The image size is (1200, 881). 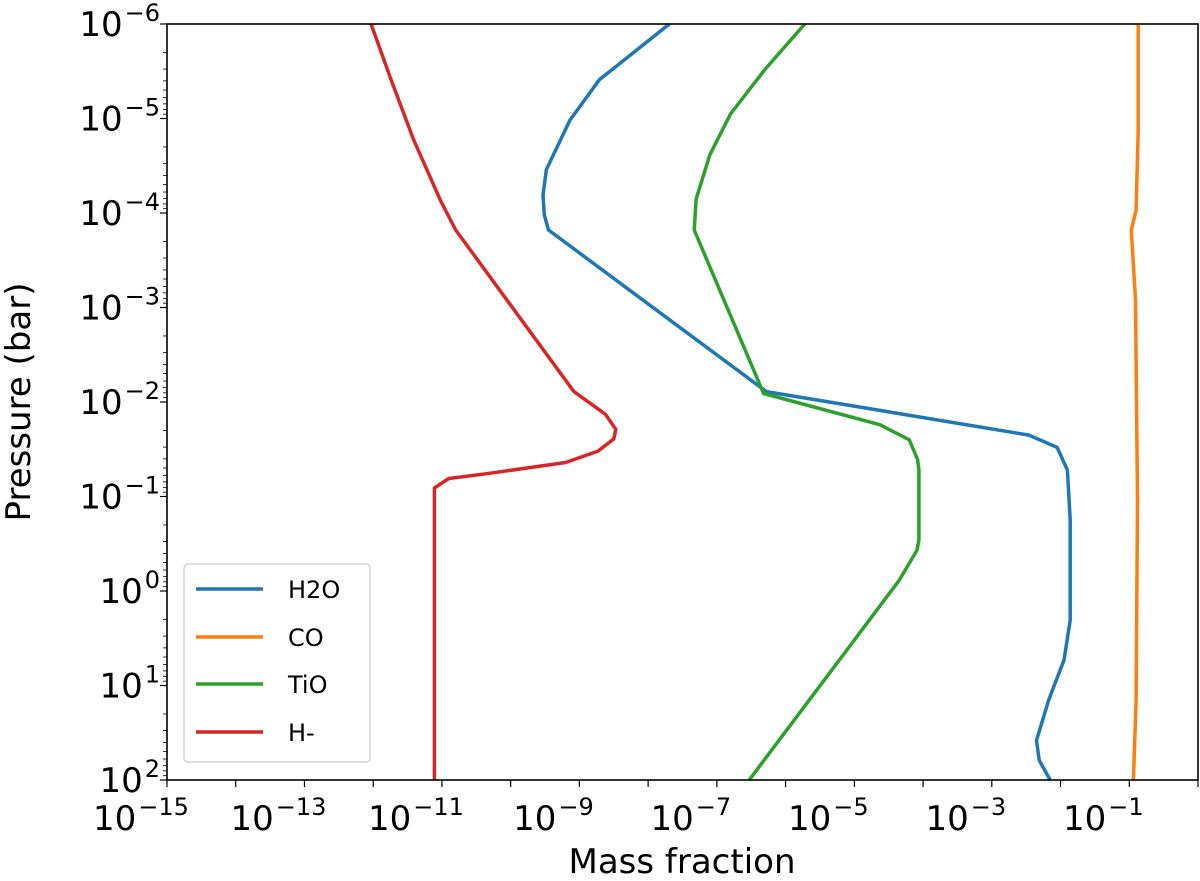 I want to click on x-tick-label: 10⁻⁹, so click(x=553, y=816).